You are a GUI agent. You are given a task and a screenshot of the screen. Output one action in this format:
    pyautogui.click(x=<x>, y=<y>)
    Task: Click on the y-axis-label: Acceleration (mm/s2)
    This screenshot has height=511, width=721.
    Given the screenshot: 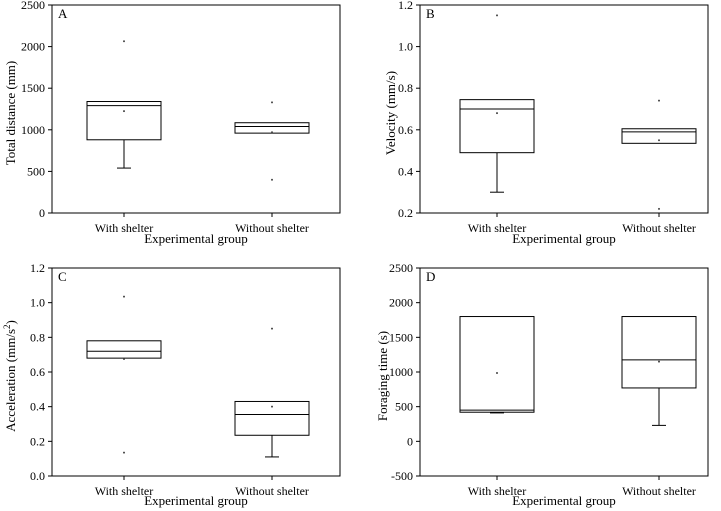 What is the action you would take?
    pyautogui.click(x=10, y=376)
    